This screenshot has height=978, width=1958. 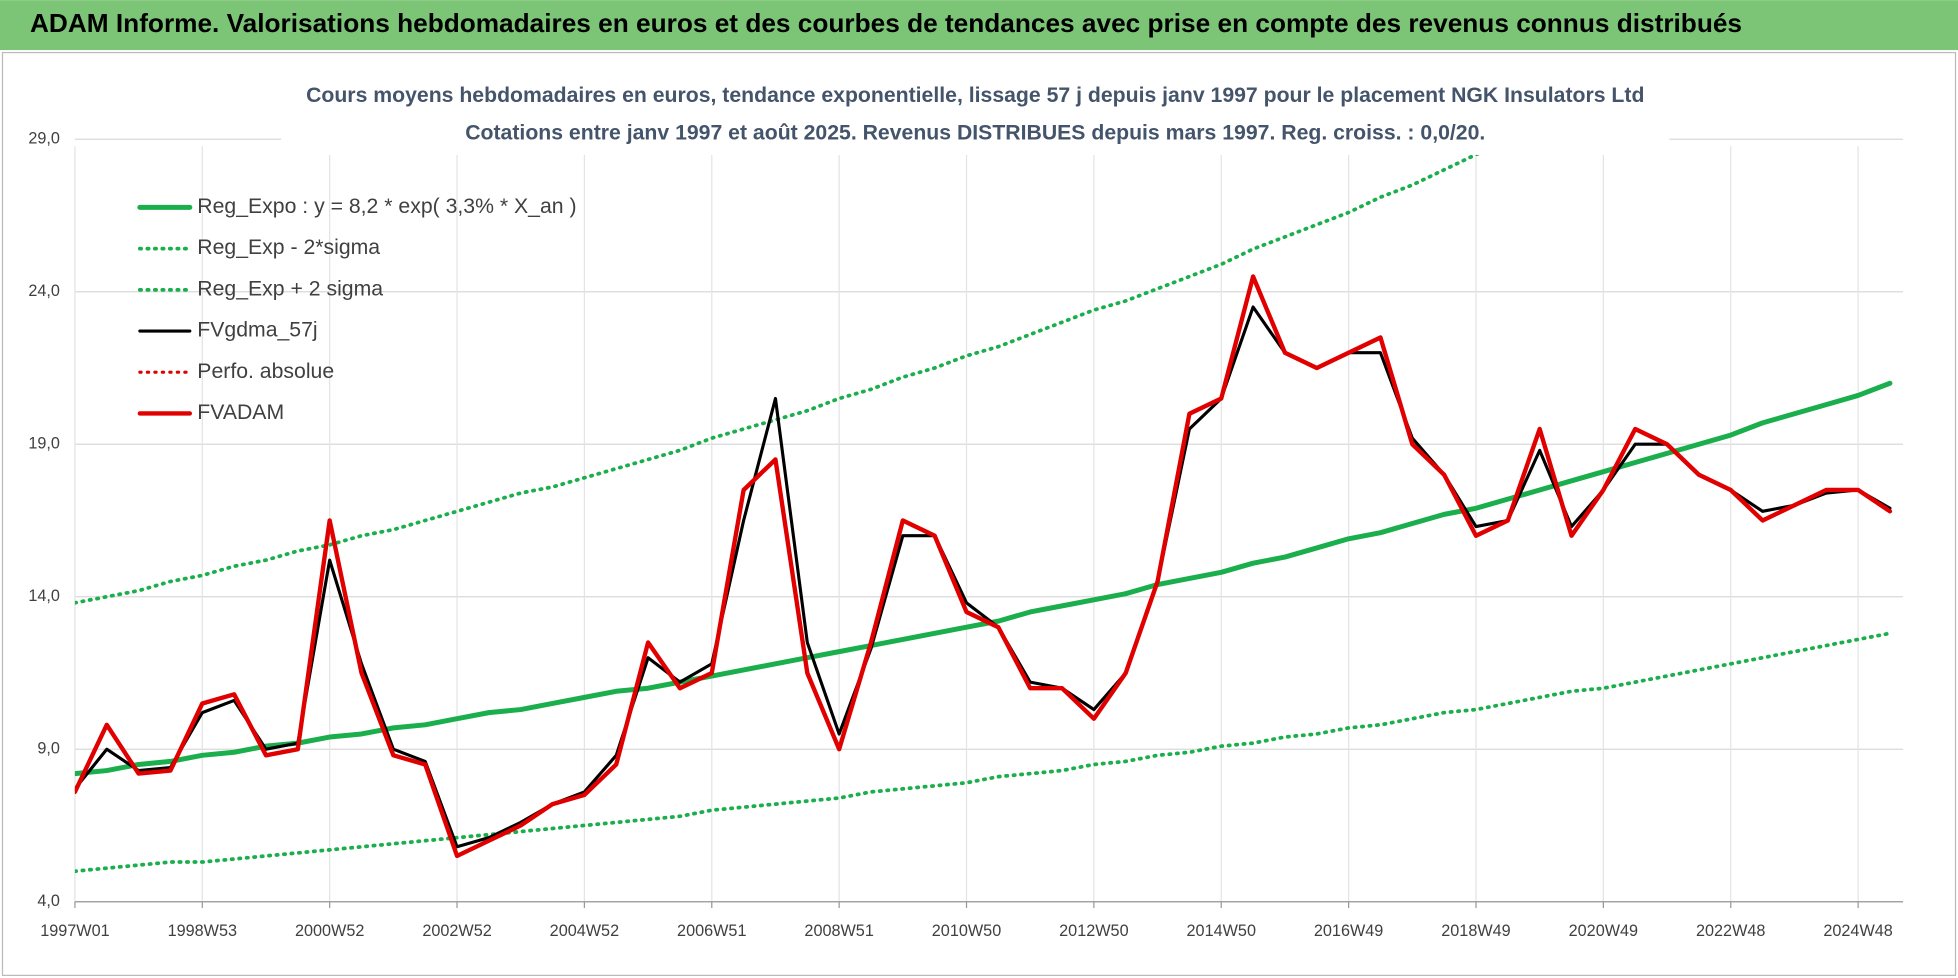 I want to click on x-tick-label: 2004W52, so click(x=584, y=931).